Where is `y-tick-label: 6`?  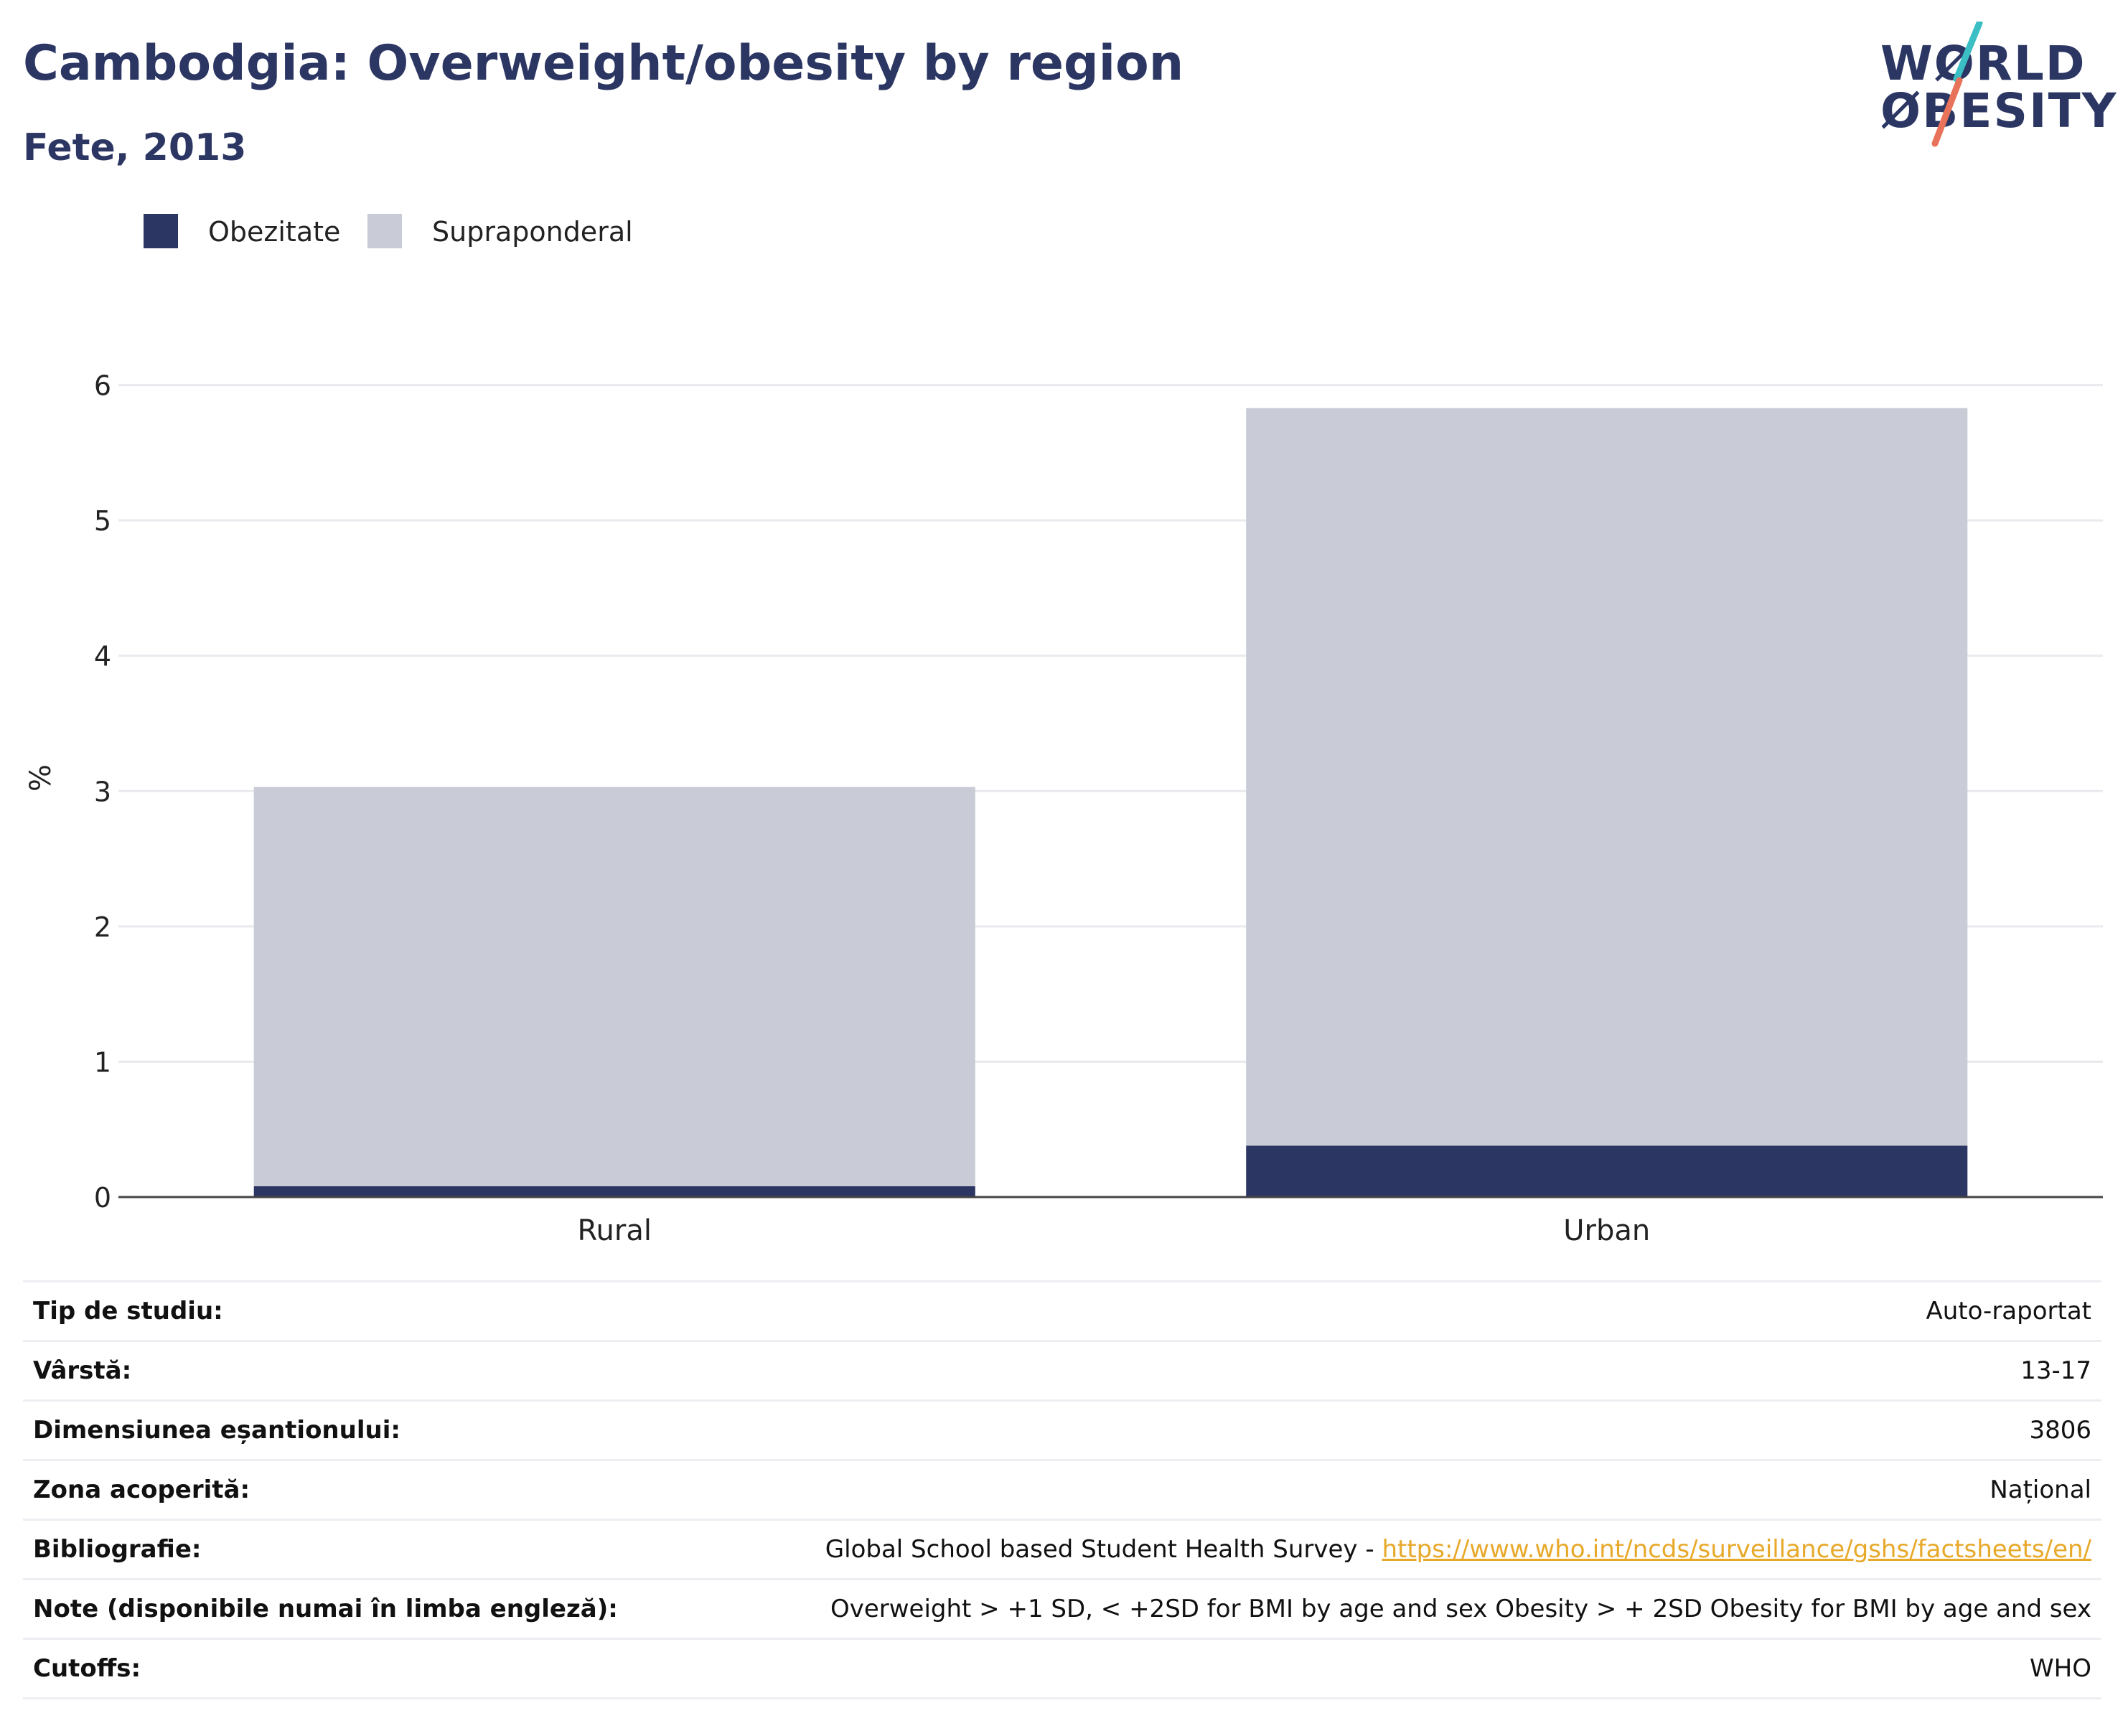 y-tick-label: 6 is located at coordinates (102, 386).